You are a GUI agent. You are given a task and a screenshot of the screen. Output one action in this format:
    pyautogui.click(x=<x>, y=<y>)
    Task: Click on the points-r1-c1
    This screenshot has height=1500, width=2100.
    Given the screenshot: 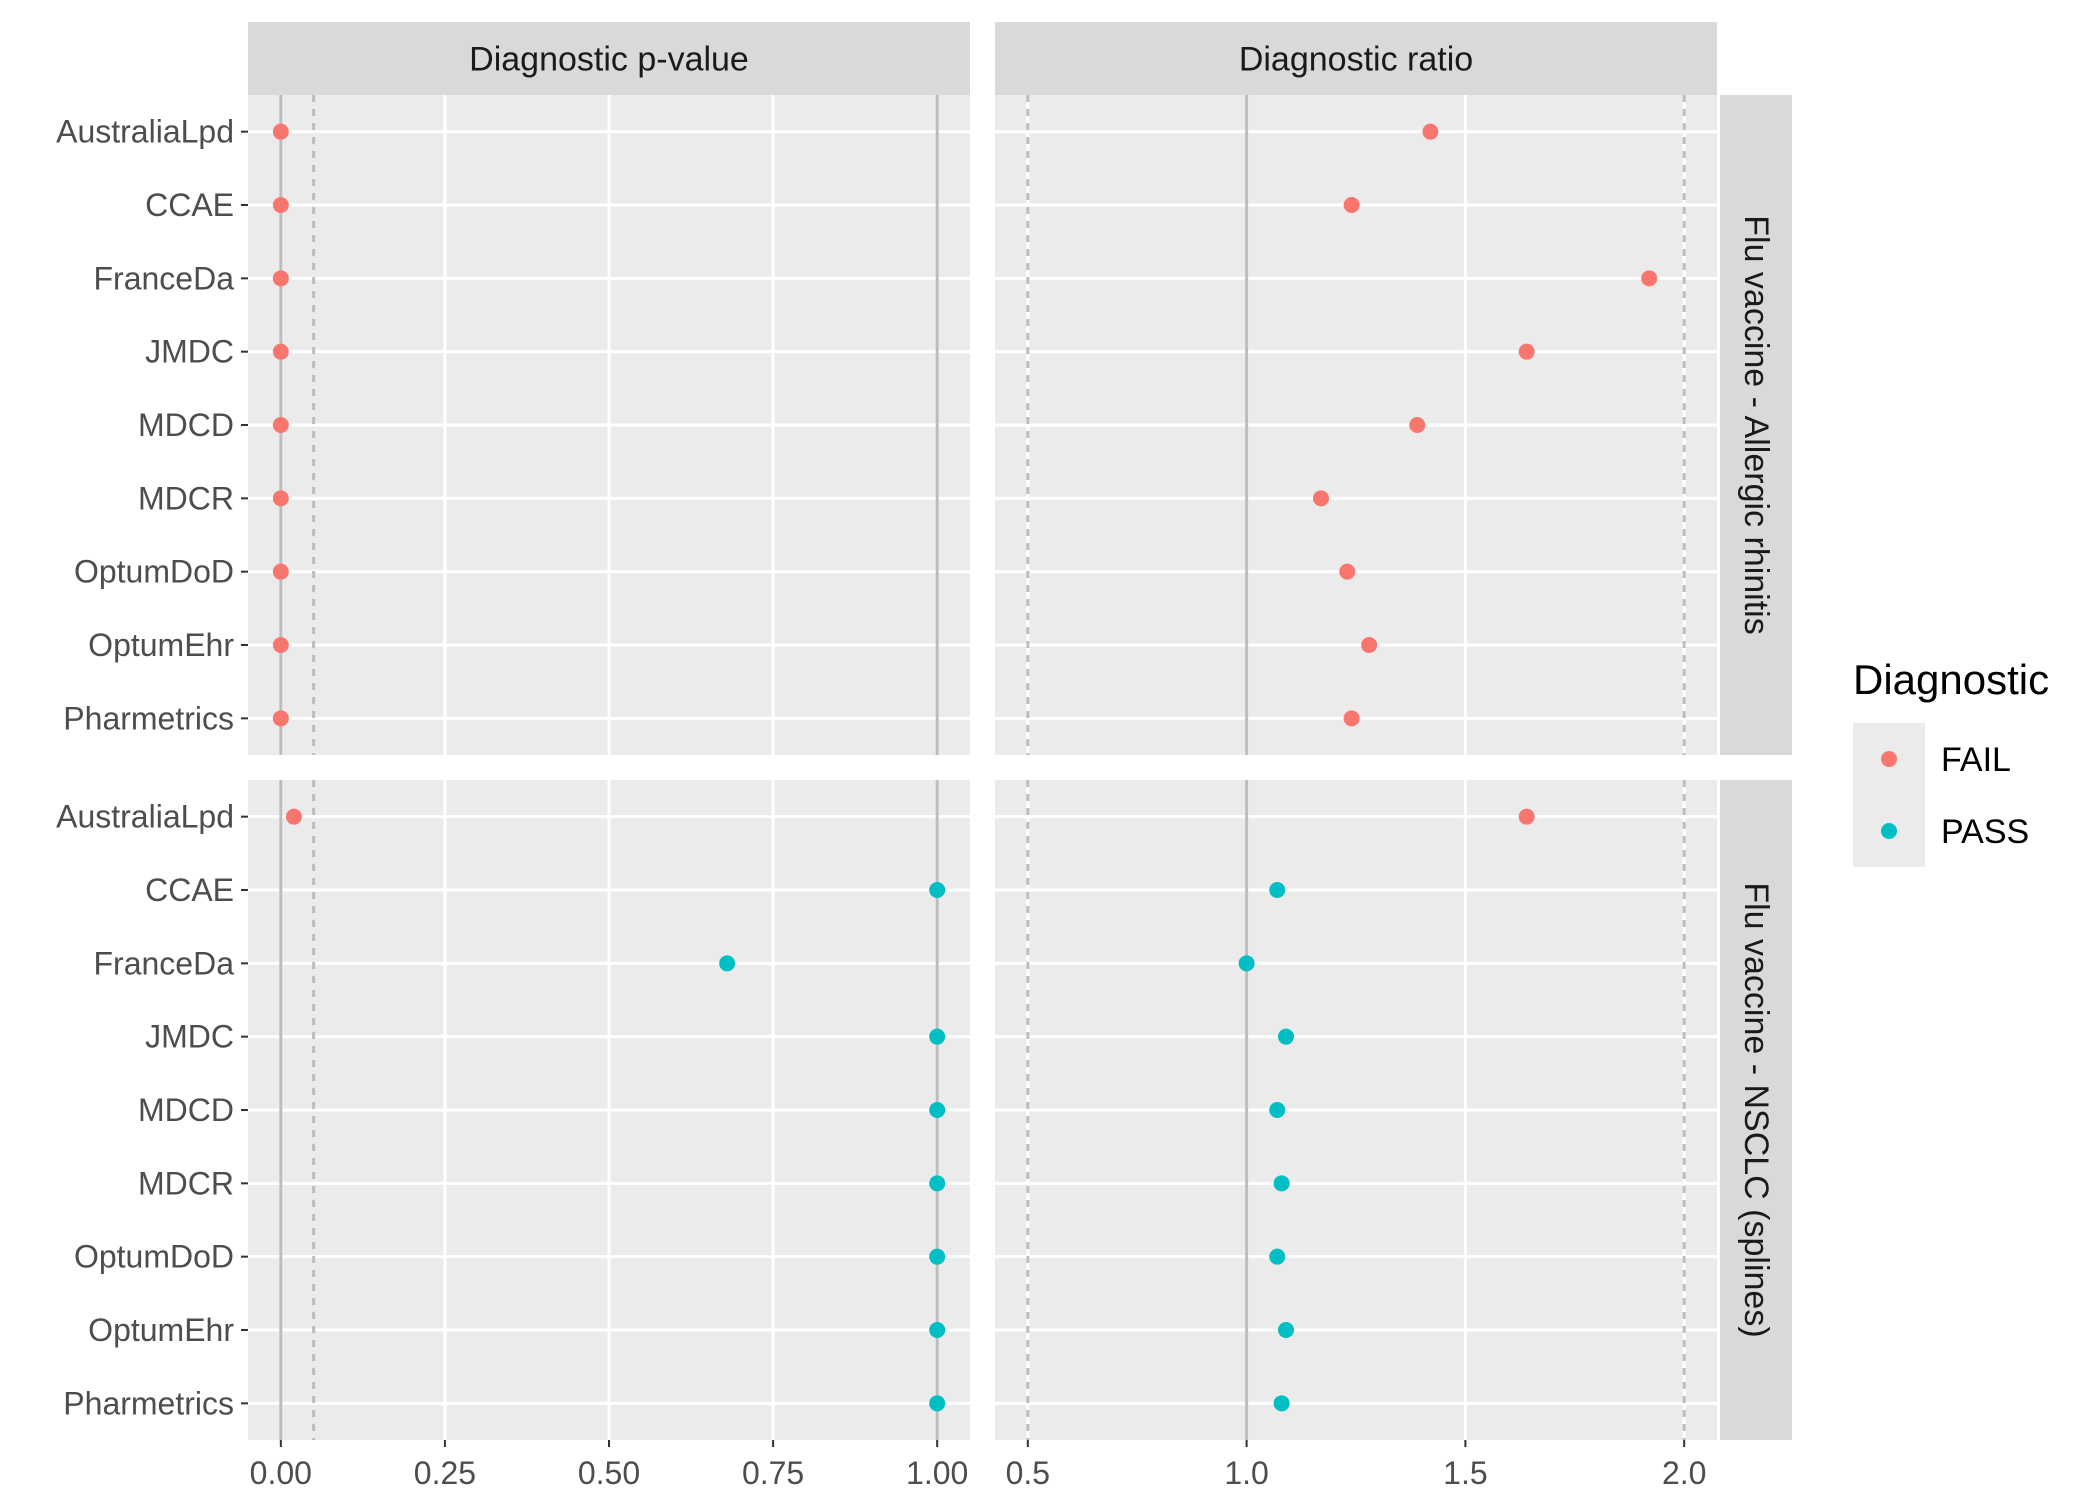 What is the action you would take?
    pyautogui.click(x=1386, y=1110)
    